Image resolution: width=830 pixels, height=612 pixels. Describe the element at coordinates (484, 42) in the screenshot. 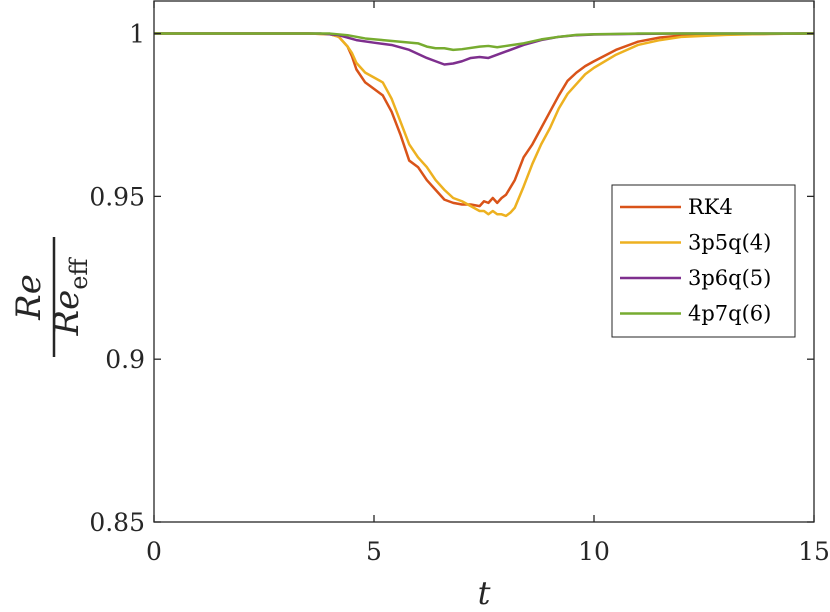

I see `series-line` at that location.